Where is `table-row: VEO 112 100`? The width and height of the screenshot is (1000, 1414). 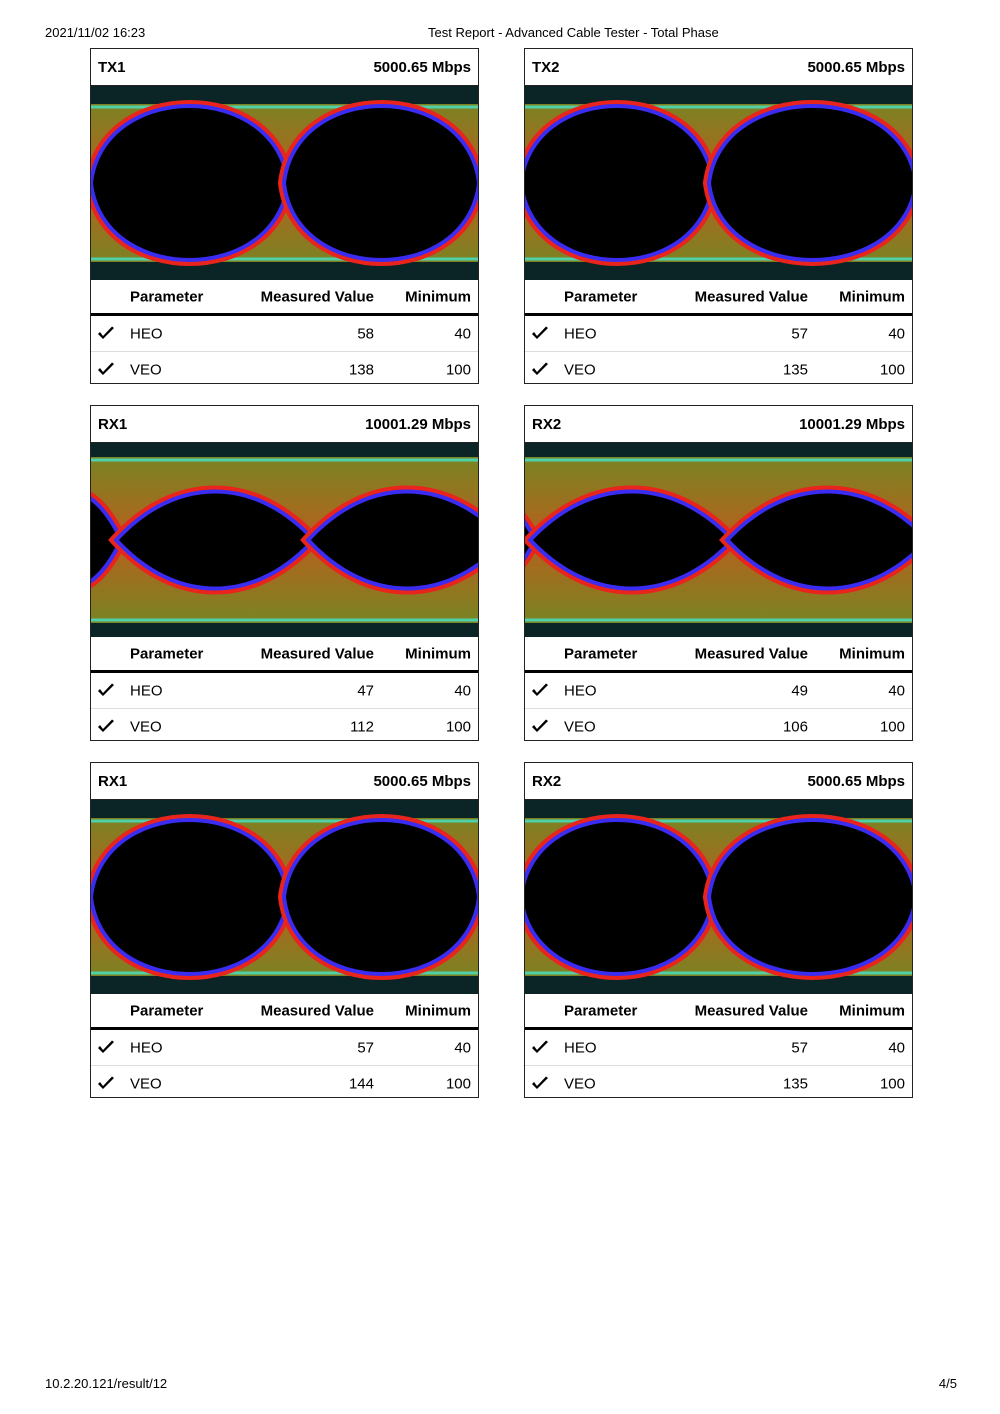 table-row: VEO 112 100 is located at coordinates (284, 726).